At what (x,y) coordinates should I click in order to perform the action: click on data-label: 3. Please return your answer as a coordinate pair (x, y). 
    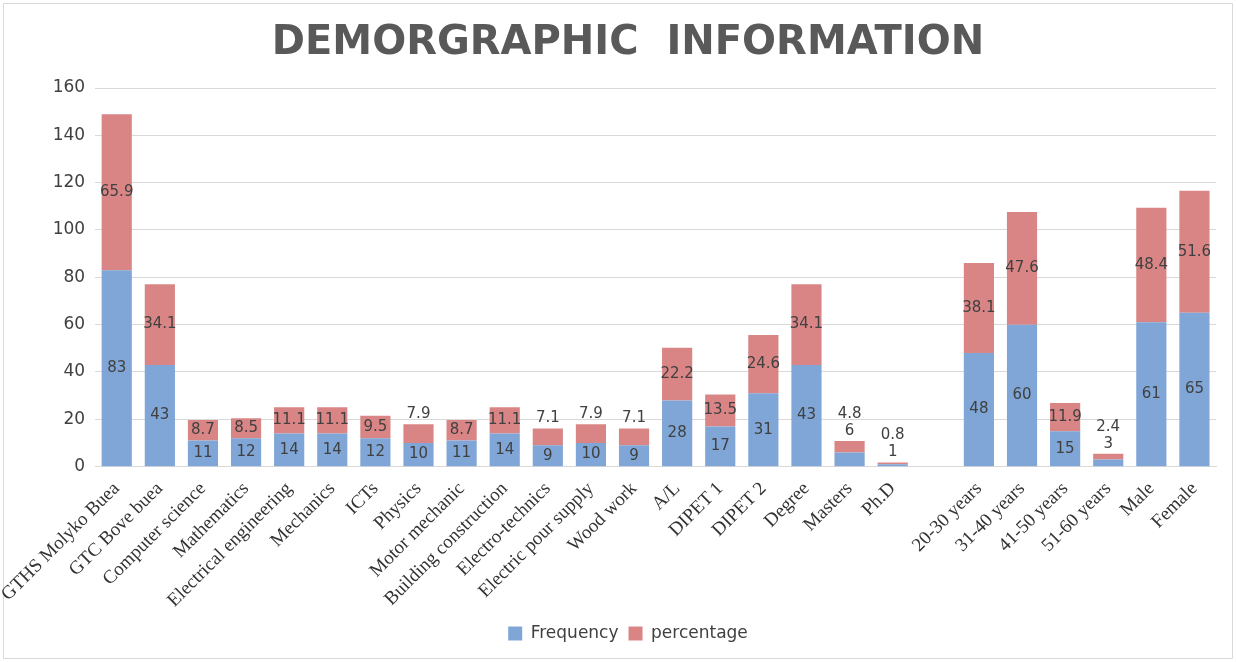
    Looking at the image, I should click on (1108, 442).